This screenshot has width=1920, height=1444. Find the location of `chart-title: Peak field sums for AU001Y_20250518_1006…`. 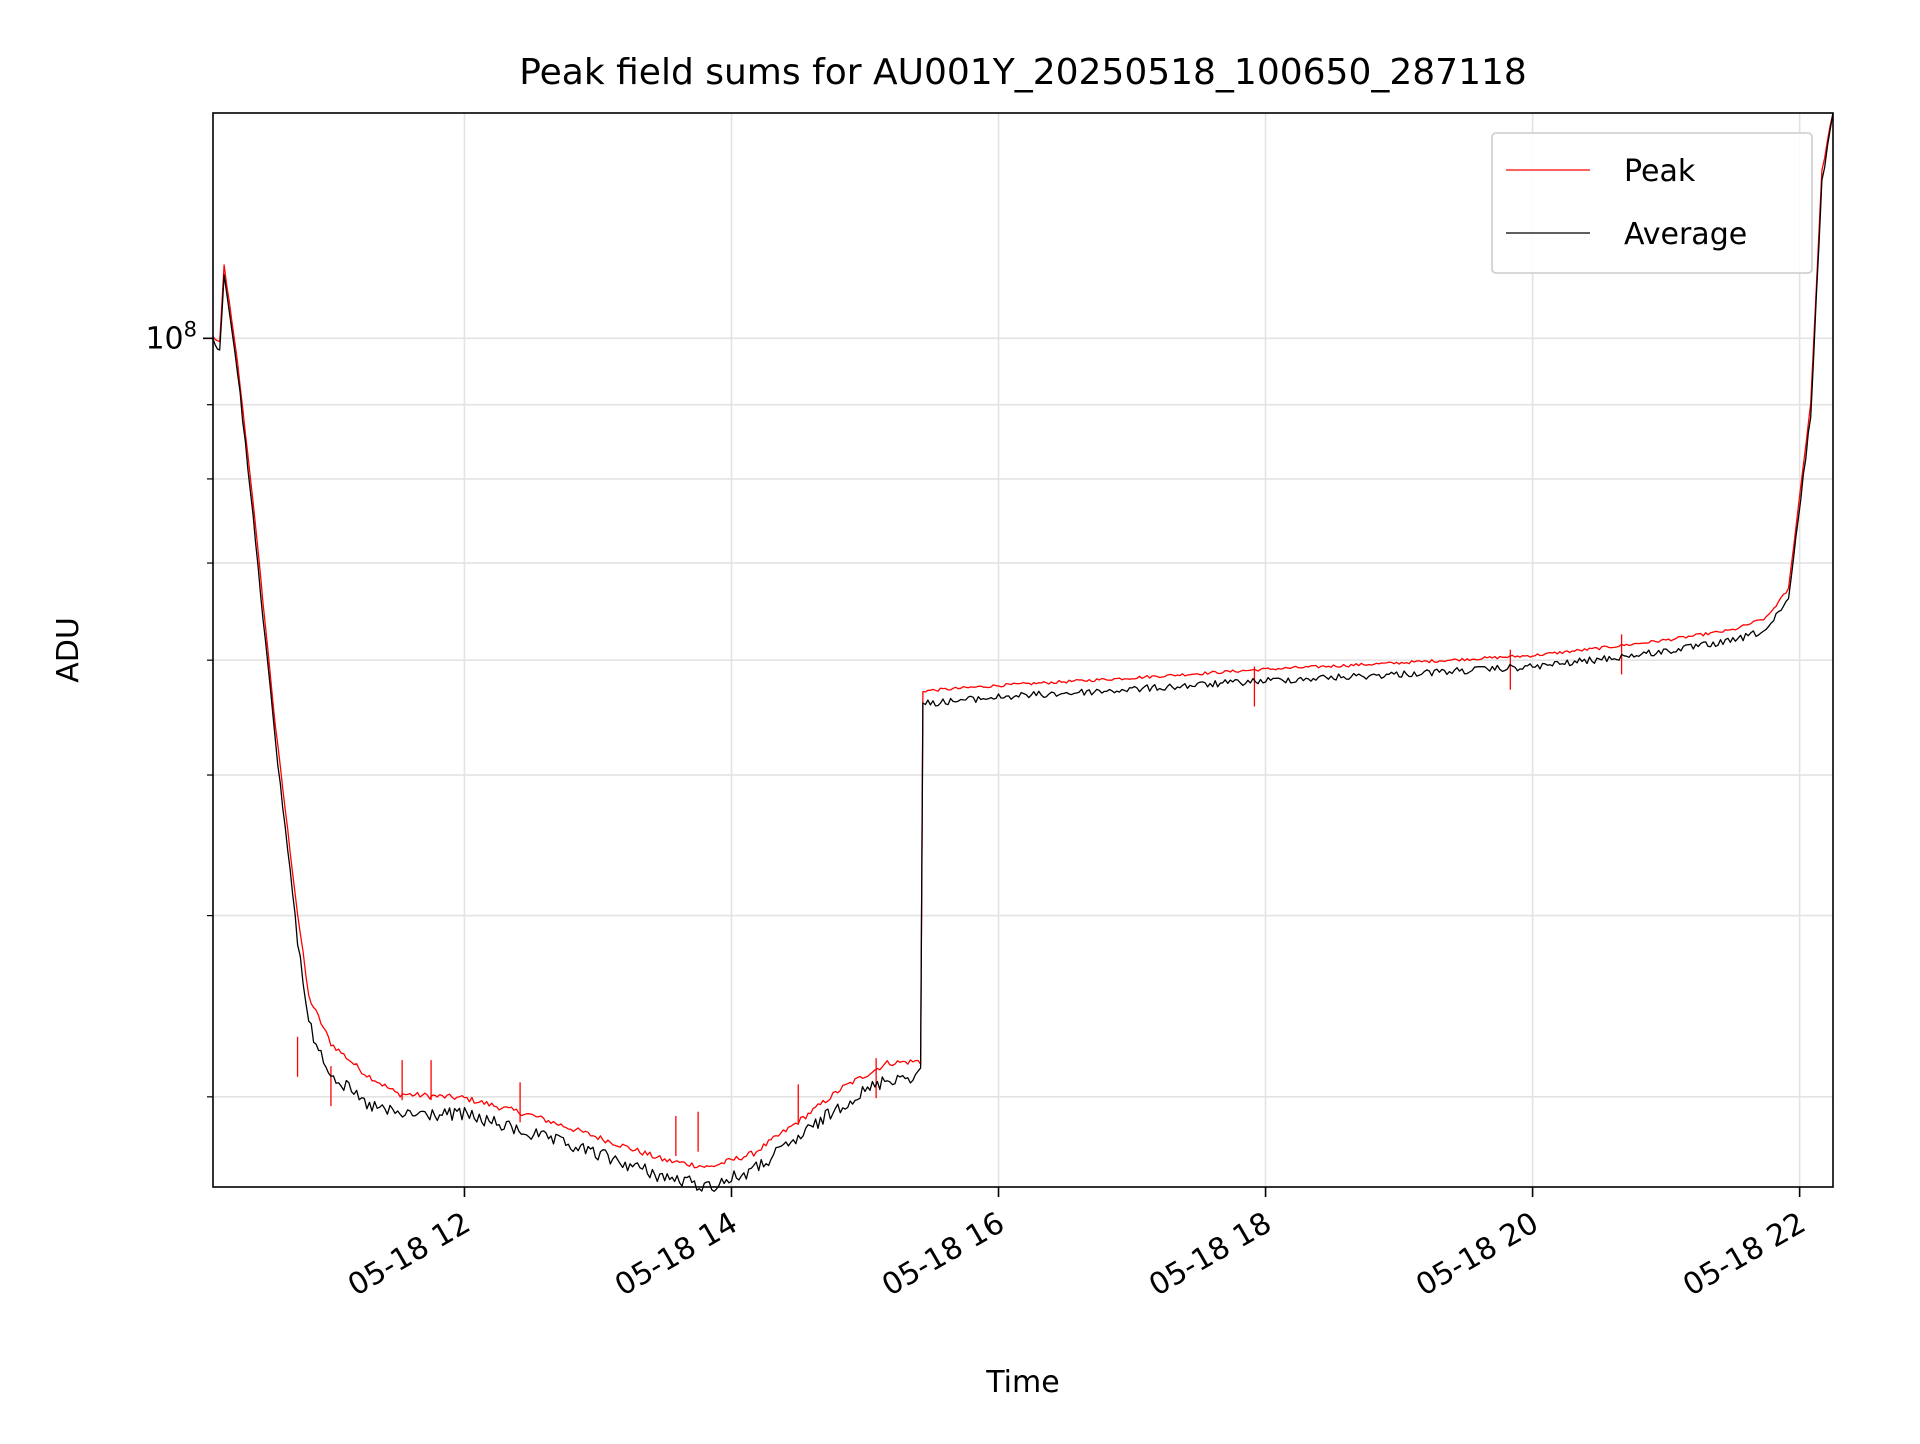

chart-title: Peak field sums for AU001Y_20250518_1006… is located at coordinates (1023, 72).